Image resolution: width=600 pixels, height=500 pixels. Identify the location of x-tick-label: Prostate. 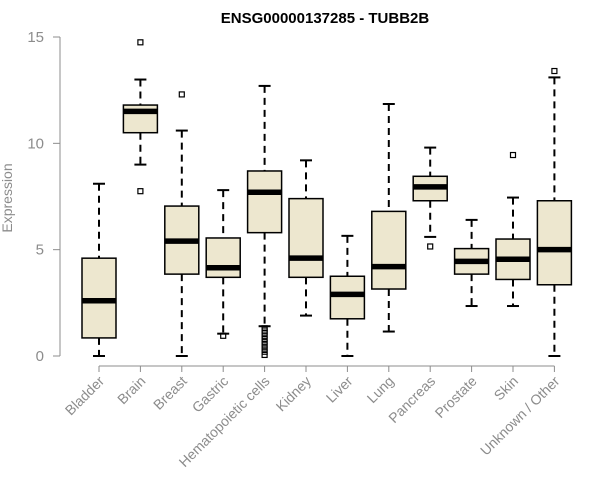
(456, 397).